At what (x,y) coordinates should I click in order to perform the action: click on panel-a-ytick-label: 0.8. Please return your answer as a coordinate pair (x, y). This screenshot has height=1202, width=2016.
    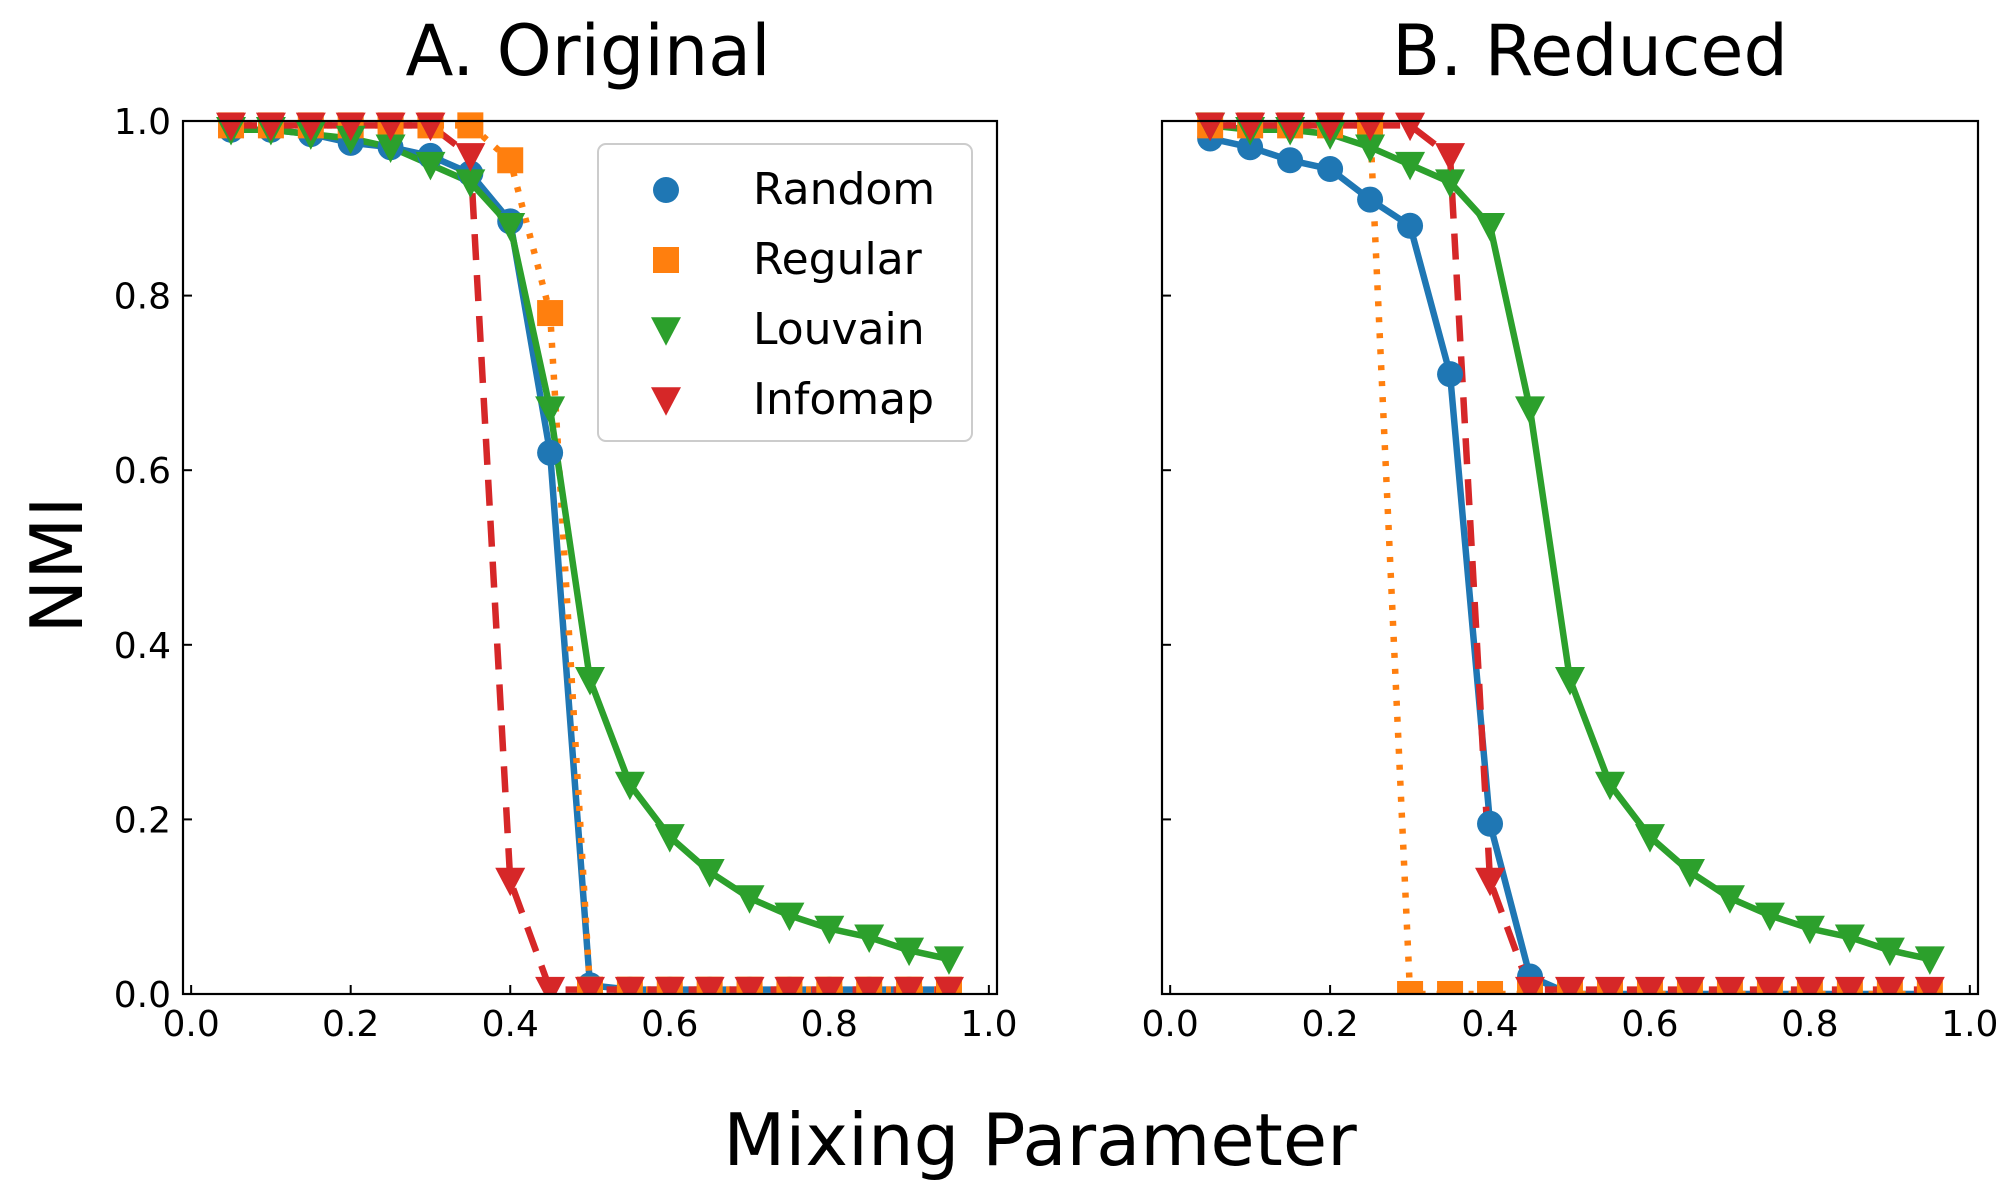
    Looking at the image, I should click on (142, 297).